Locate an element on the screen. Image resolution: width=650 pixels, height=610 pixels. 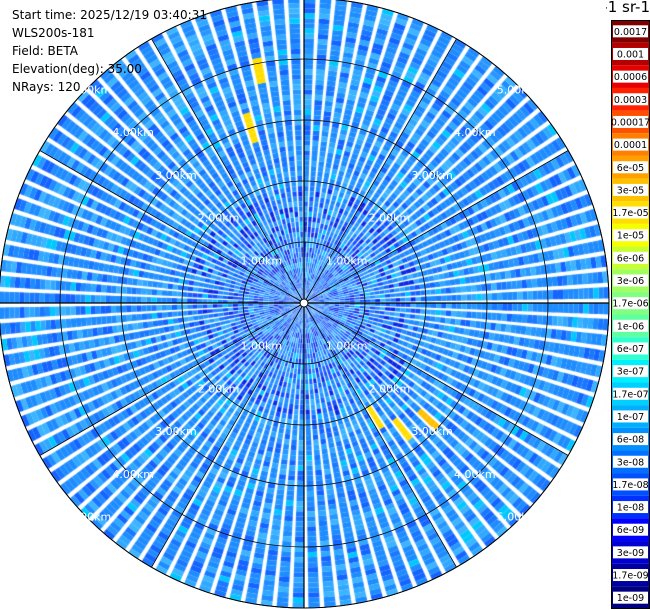
colorbar-tick-label: 0.00017 is located at coordinates (630, 122).